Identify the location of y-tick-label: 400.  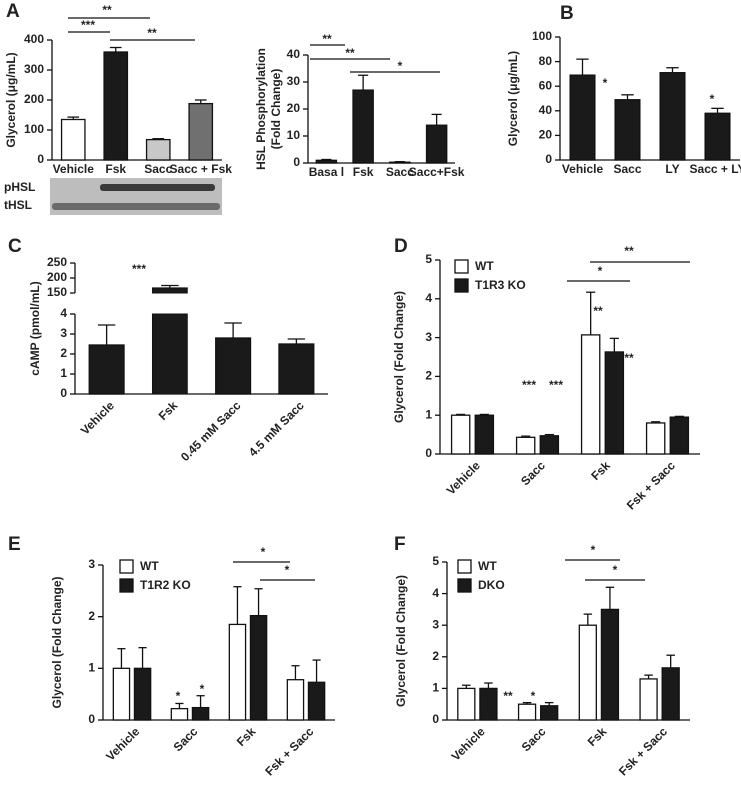
(34, 39).